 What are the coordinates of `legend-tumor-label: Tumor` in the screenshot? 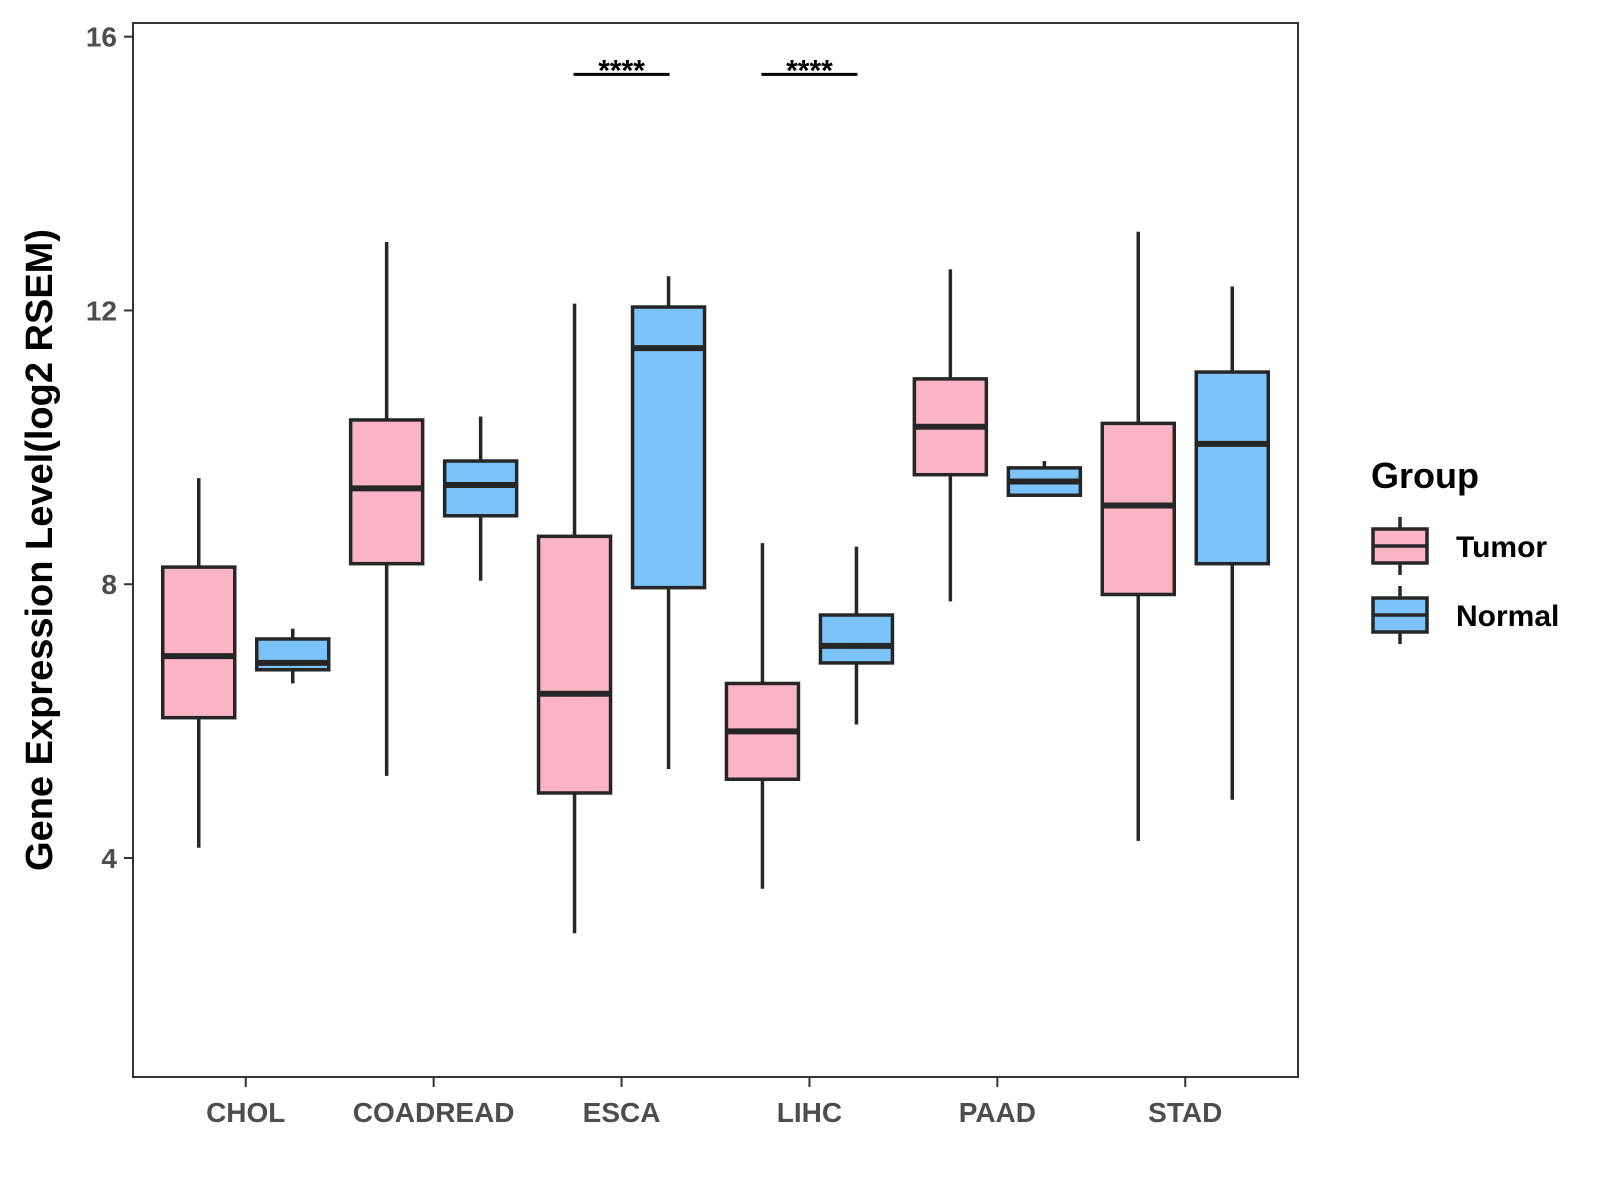 It's located at (1501, 547).